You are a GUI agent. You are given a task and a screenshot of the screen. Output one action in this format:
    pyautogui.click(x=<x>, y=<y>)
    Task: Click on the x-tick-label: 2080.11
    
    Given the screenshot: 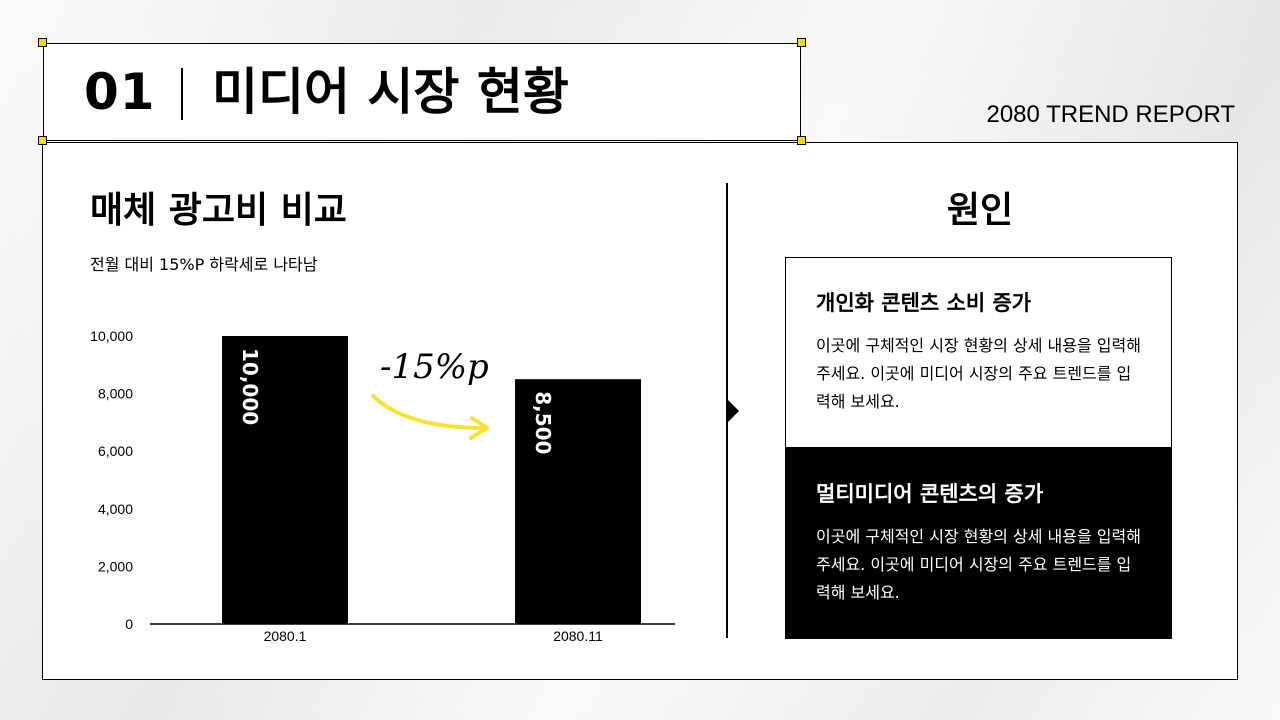 What is the action you would take?
    pyautogui.click(x=578, y=636)
    